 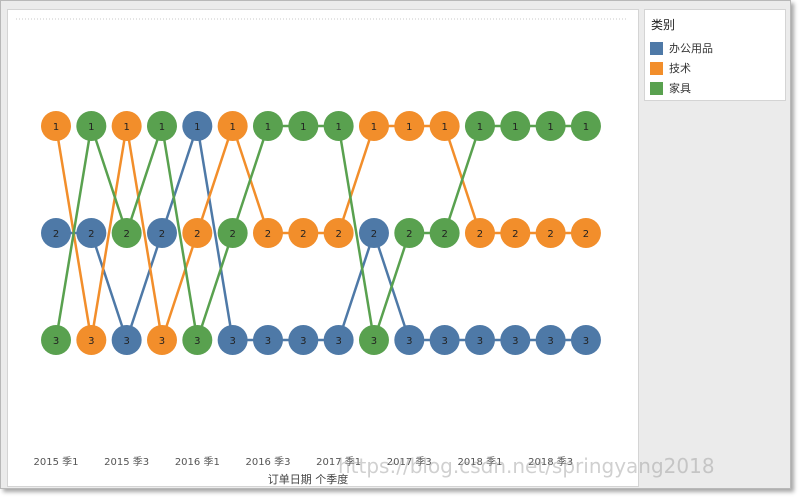 I want to click on series-2-point-15: 1, so click(x=585, y=126).